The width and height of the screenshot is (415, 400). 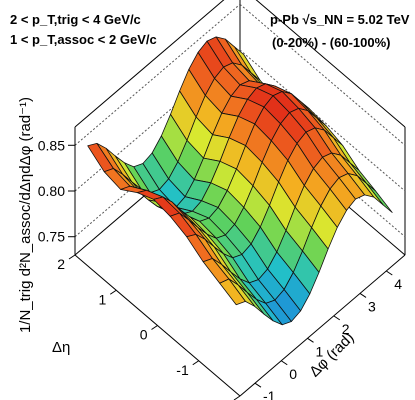 What do you see at coordinates (331, 354) in the screenshot?
I see `y-axis-title: Δφ (rad)` at bounding box center [331, 354].